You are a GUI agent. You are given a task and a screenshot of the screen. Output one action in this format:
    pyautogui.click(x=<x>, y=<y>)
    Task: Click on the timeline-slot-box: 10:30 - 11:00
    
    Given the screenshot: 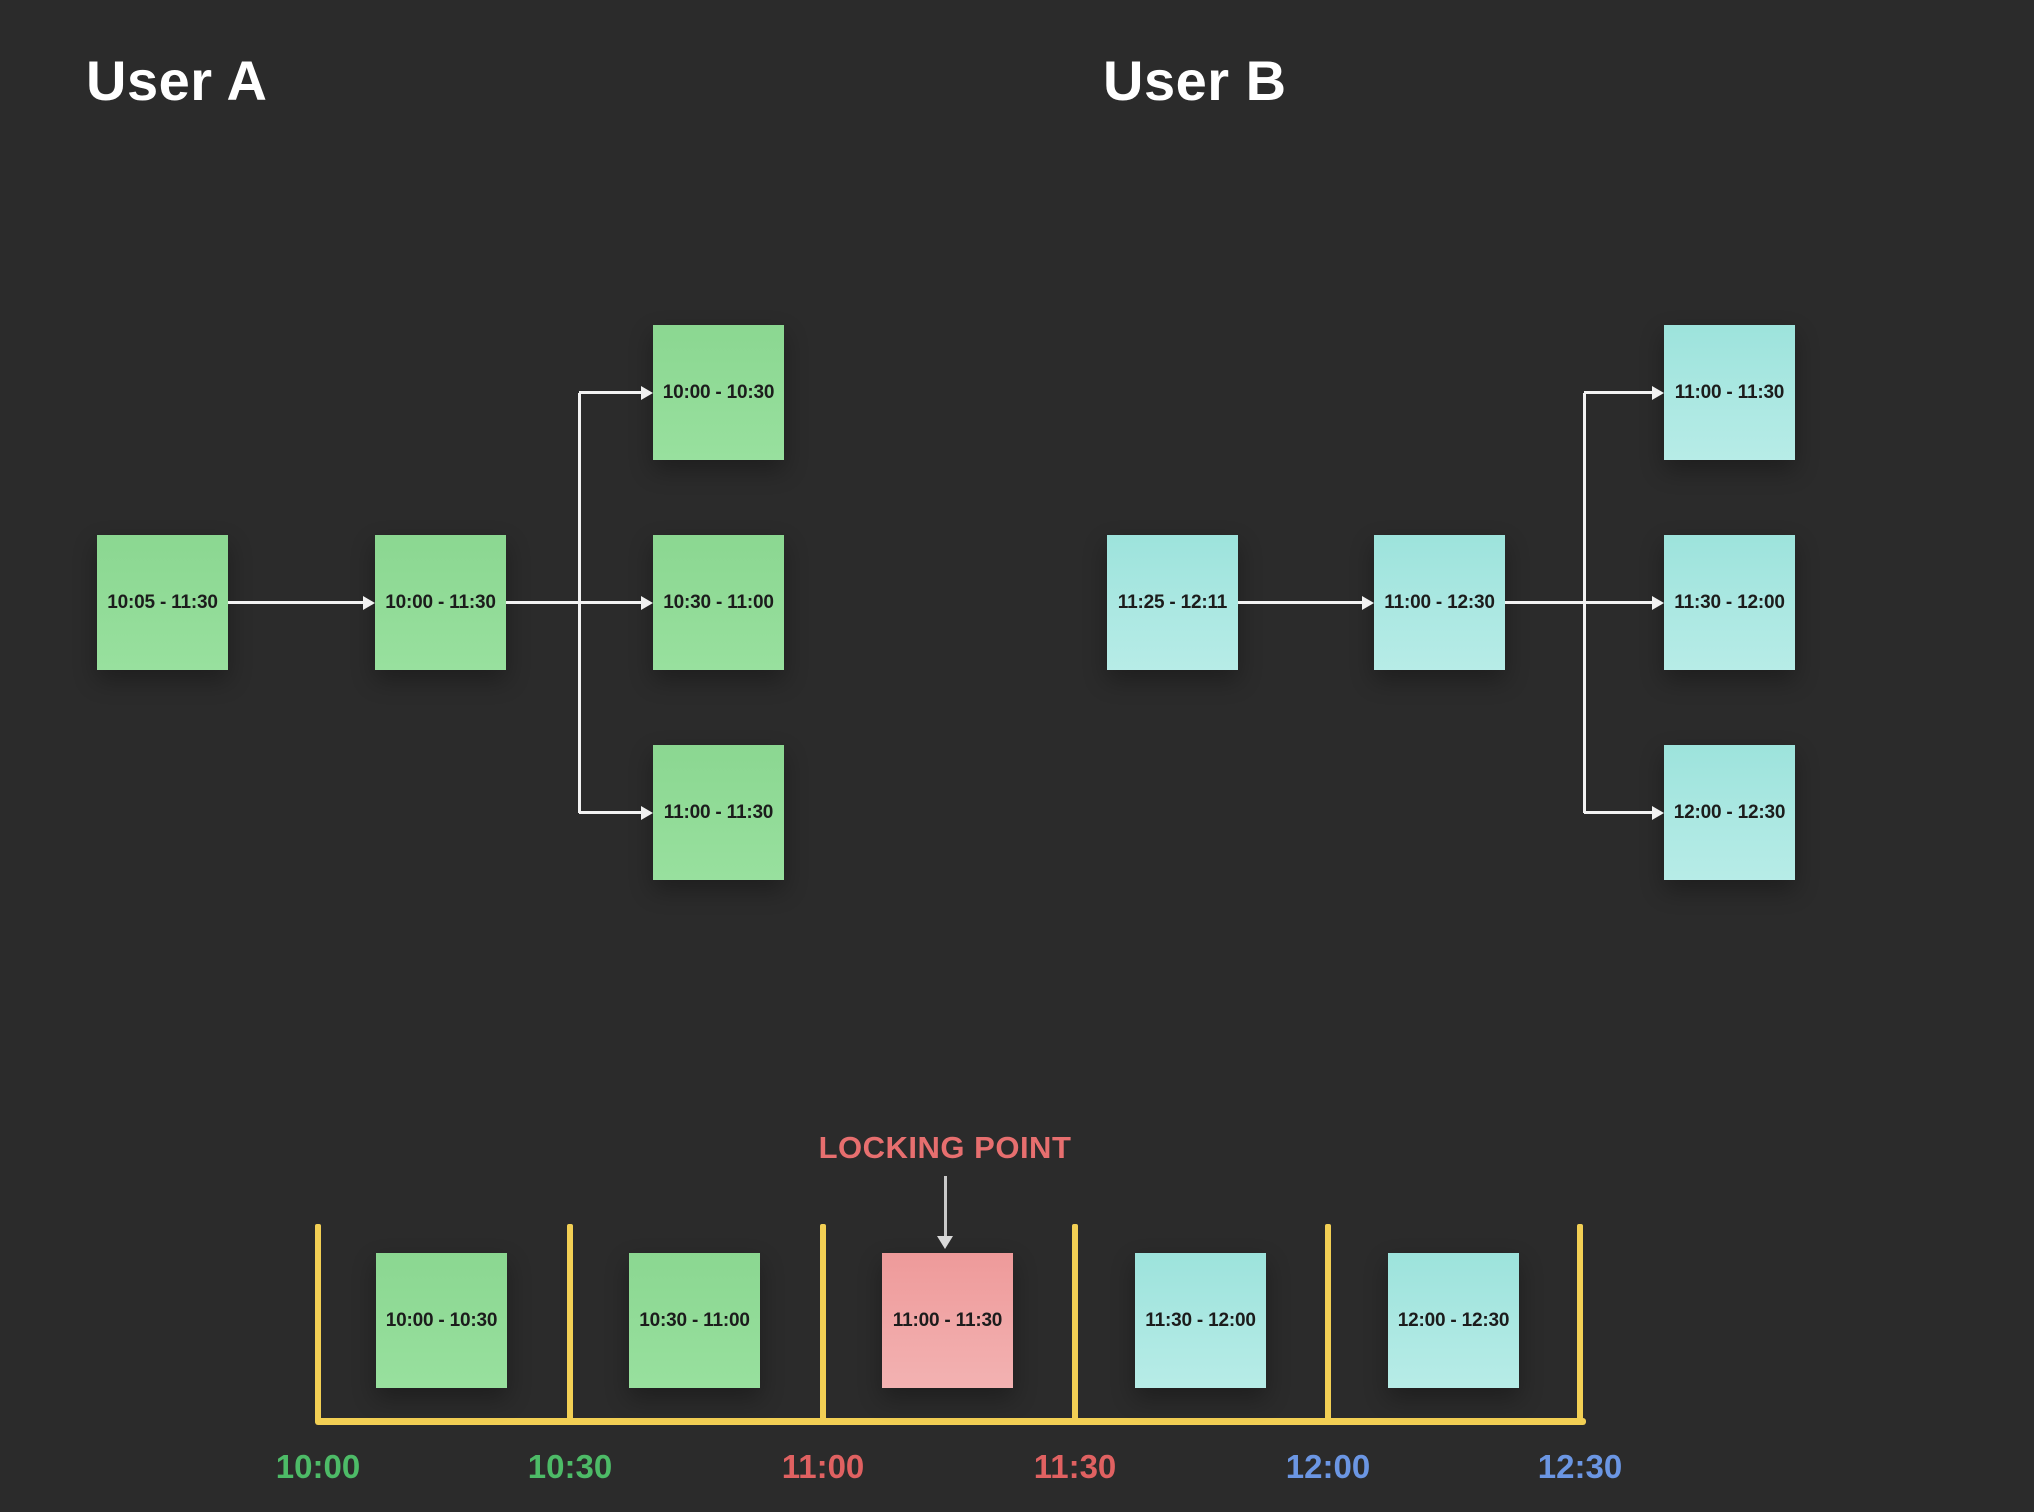 What is the action you would take?
    pyautogui.click(x=694, y=1320)
    